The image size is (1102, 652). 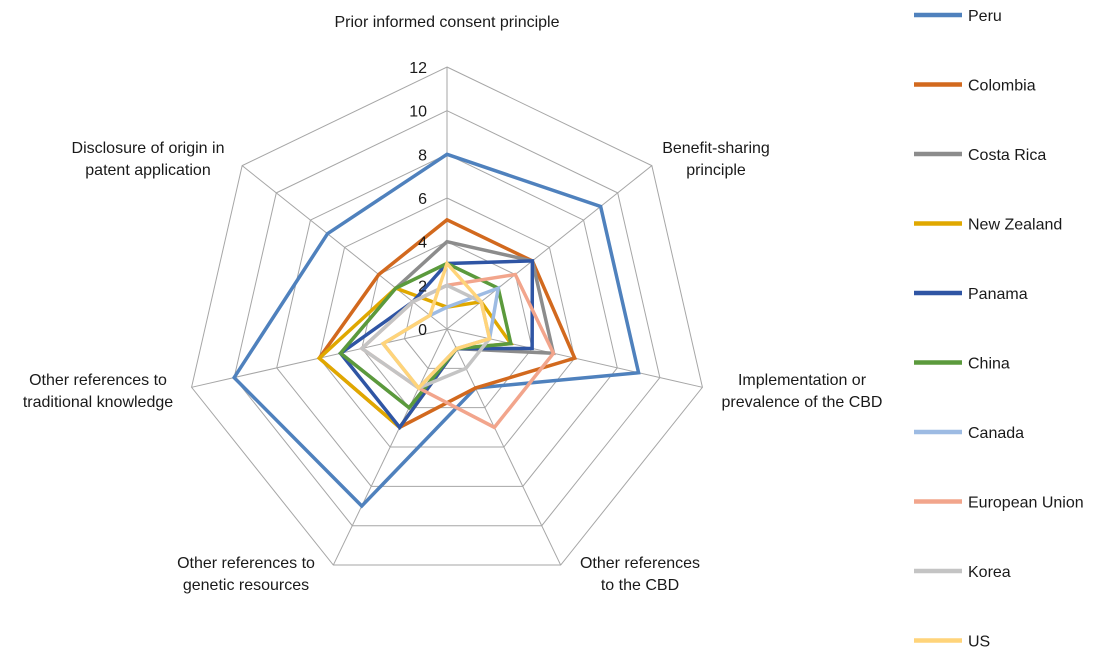 What do you see at coordinates (989, 364) in the screenshot?
I see `legend-label: China` at bounding box center [989, 364].